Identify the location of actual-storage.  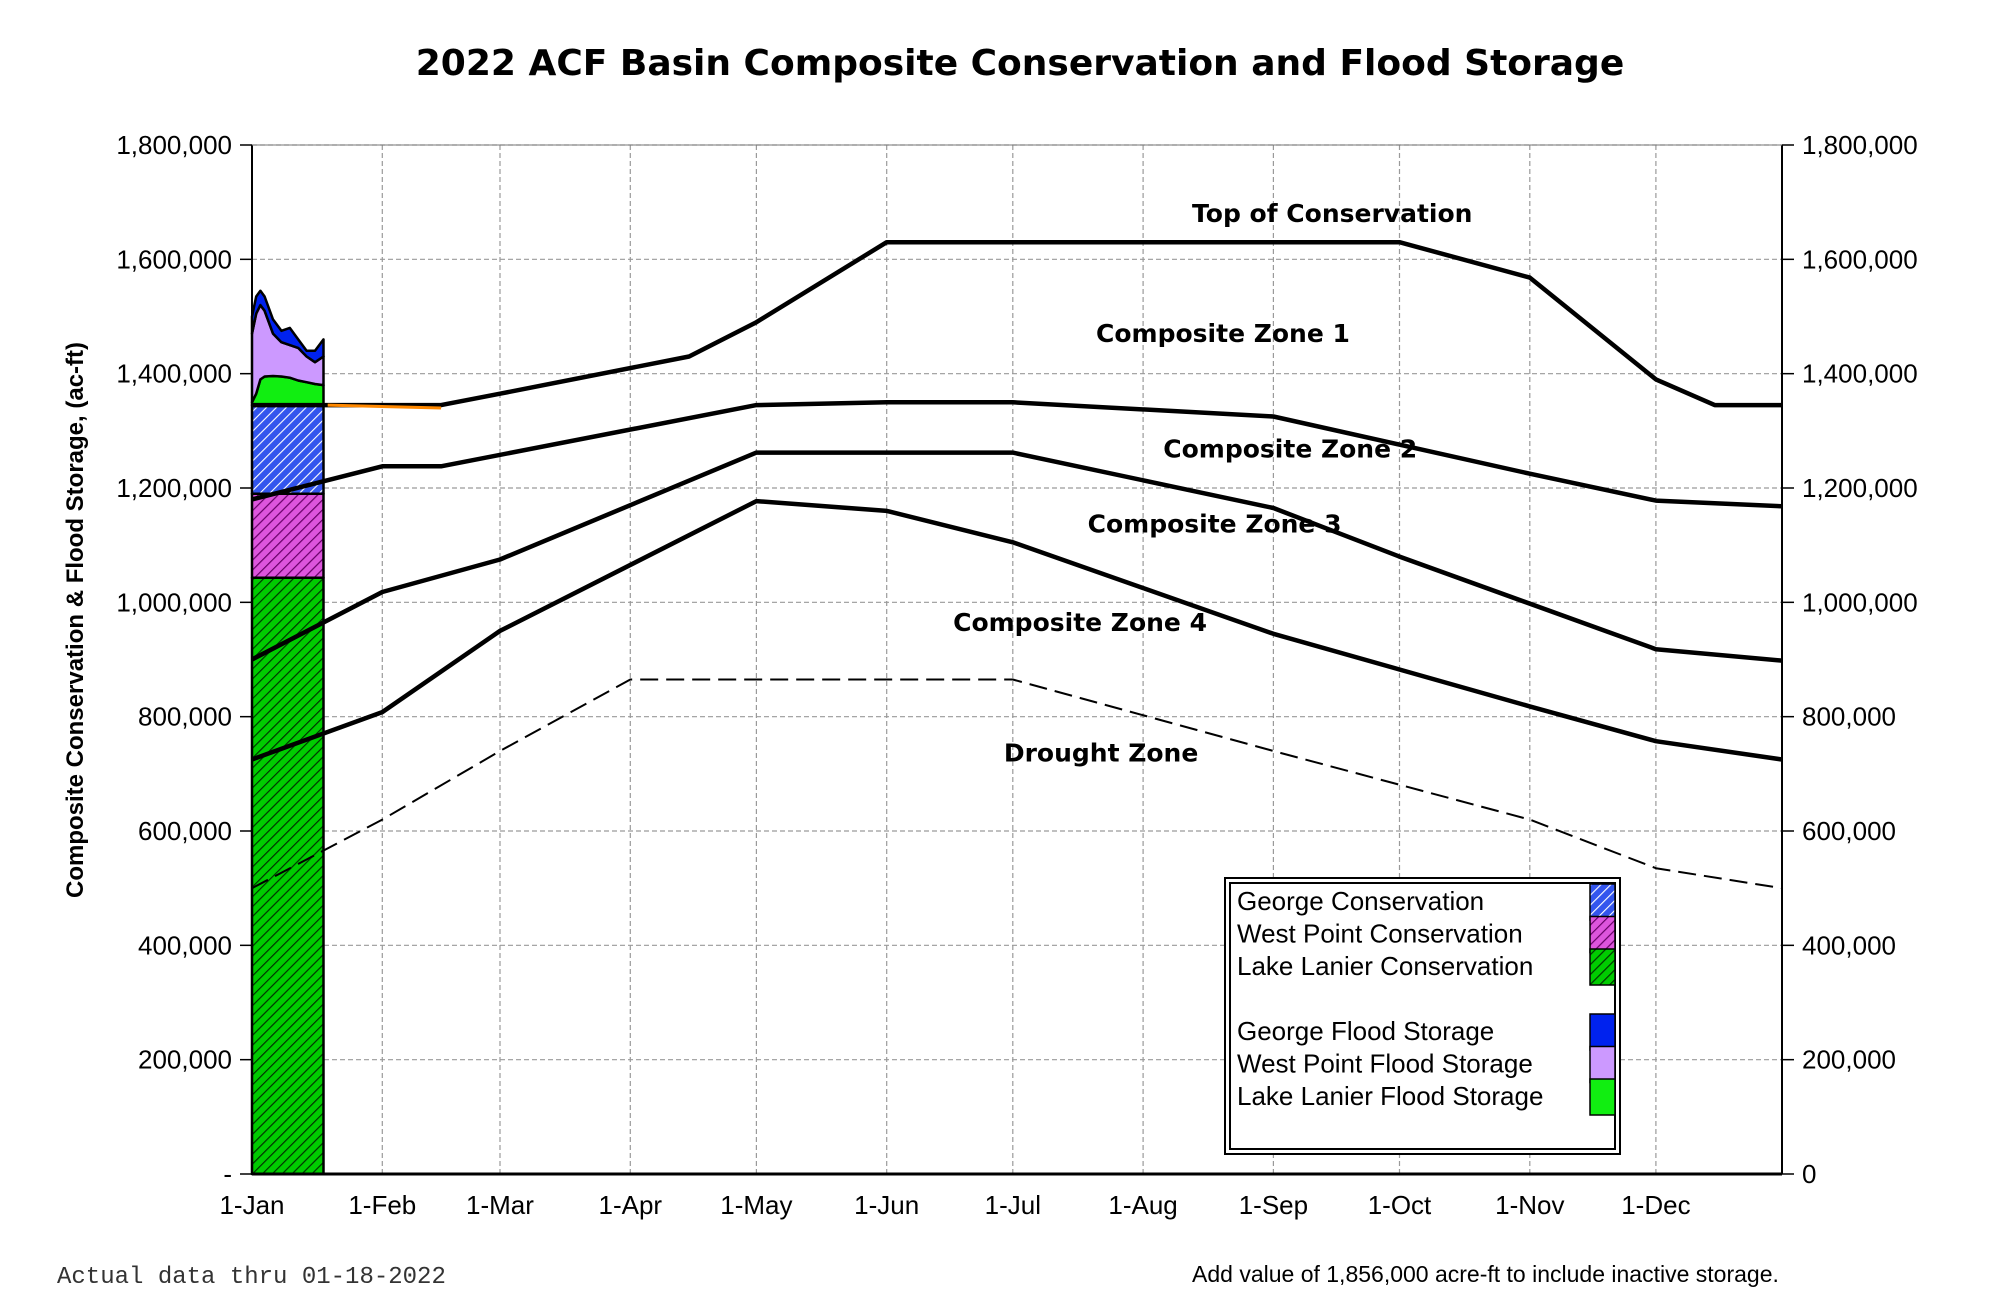
(384, 406).